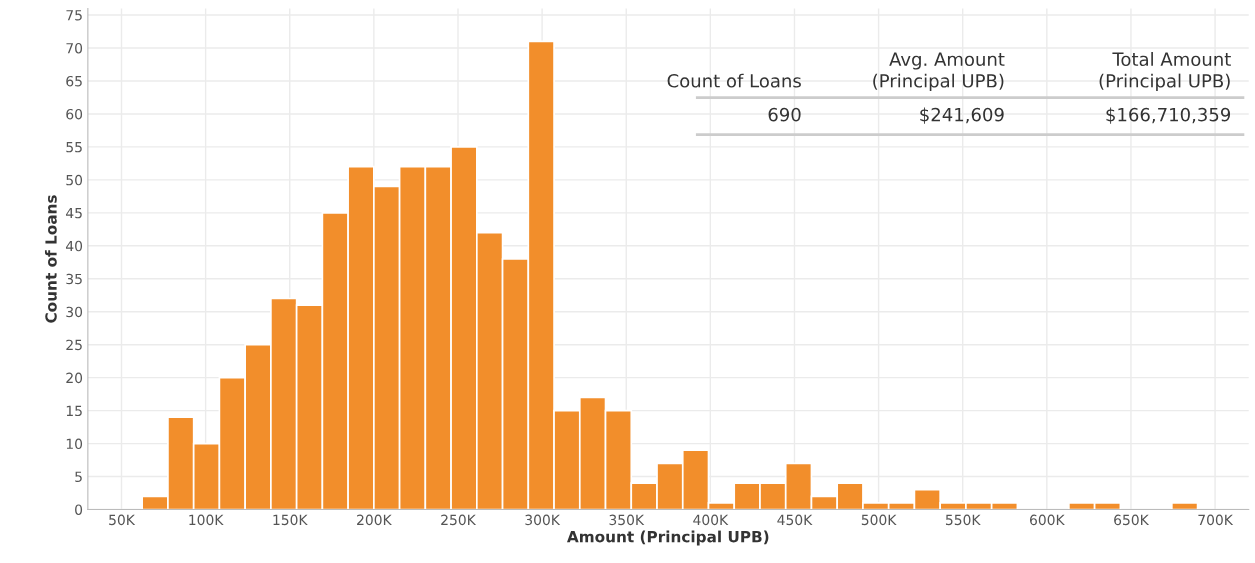  Describe the element at coordinates (74, 279) in the screenshot. I see `y-tick-label: 35` at that location.